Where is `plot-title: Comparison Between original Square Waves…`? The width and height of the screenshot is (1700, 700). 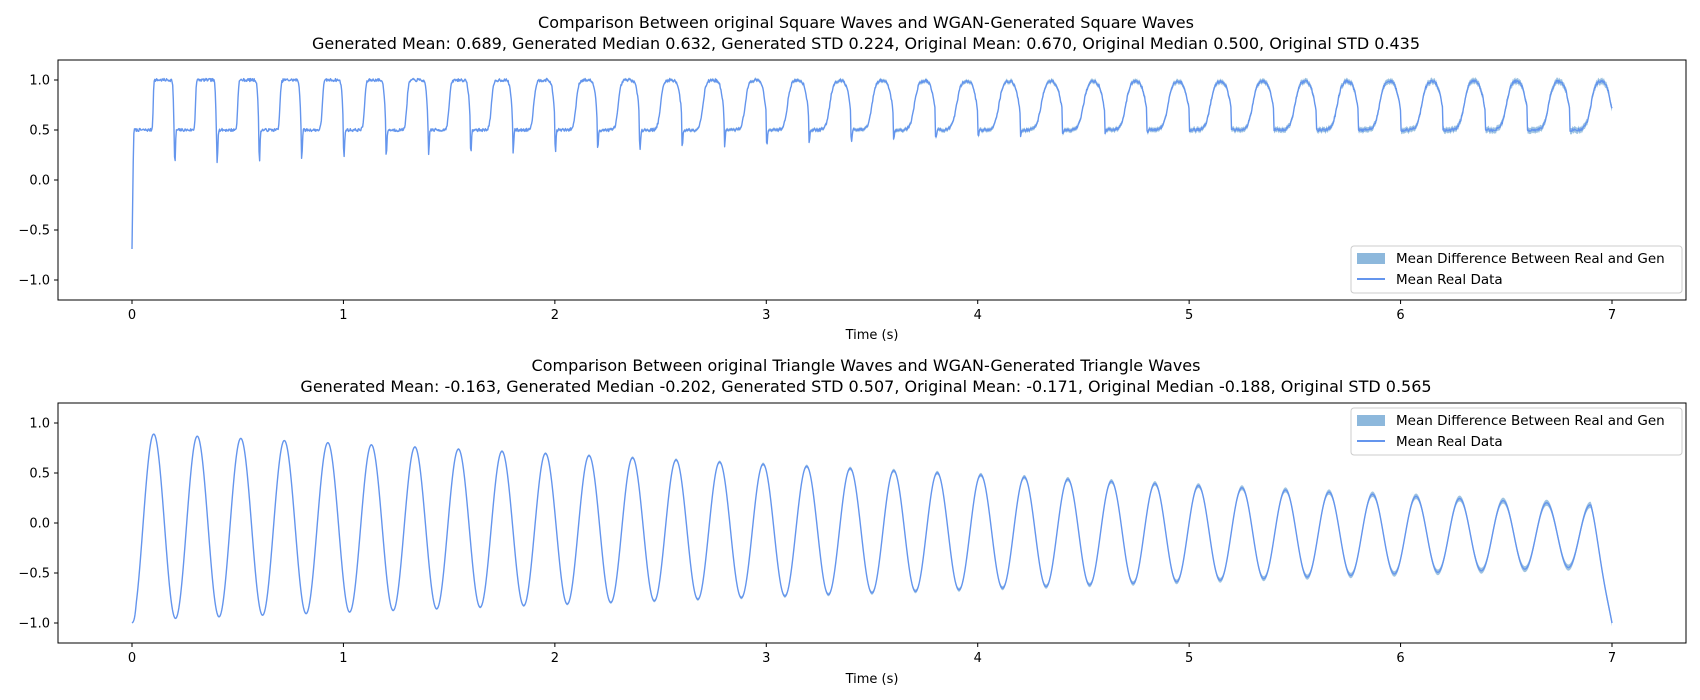 plot-title: Comparison Between original Square Waves… is located at coordinates (866, 22).